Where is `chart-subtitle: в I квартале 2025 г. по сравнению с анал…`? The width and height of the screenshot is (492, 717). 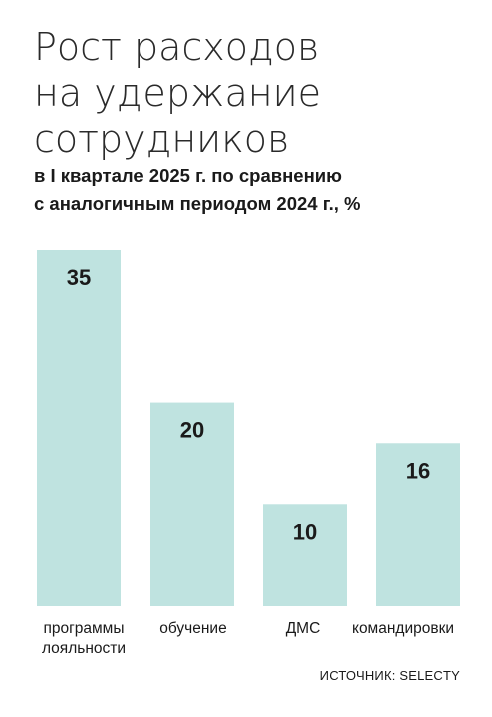
chart-subtitle: в I квартале 2025 г. по сравнению с анал… is located at coordinates (254, 190).